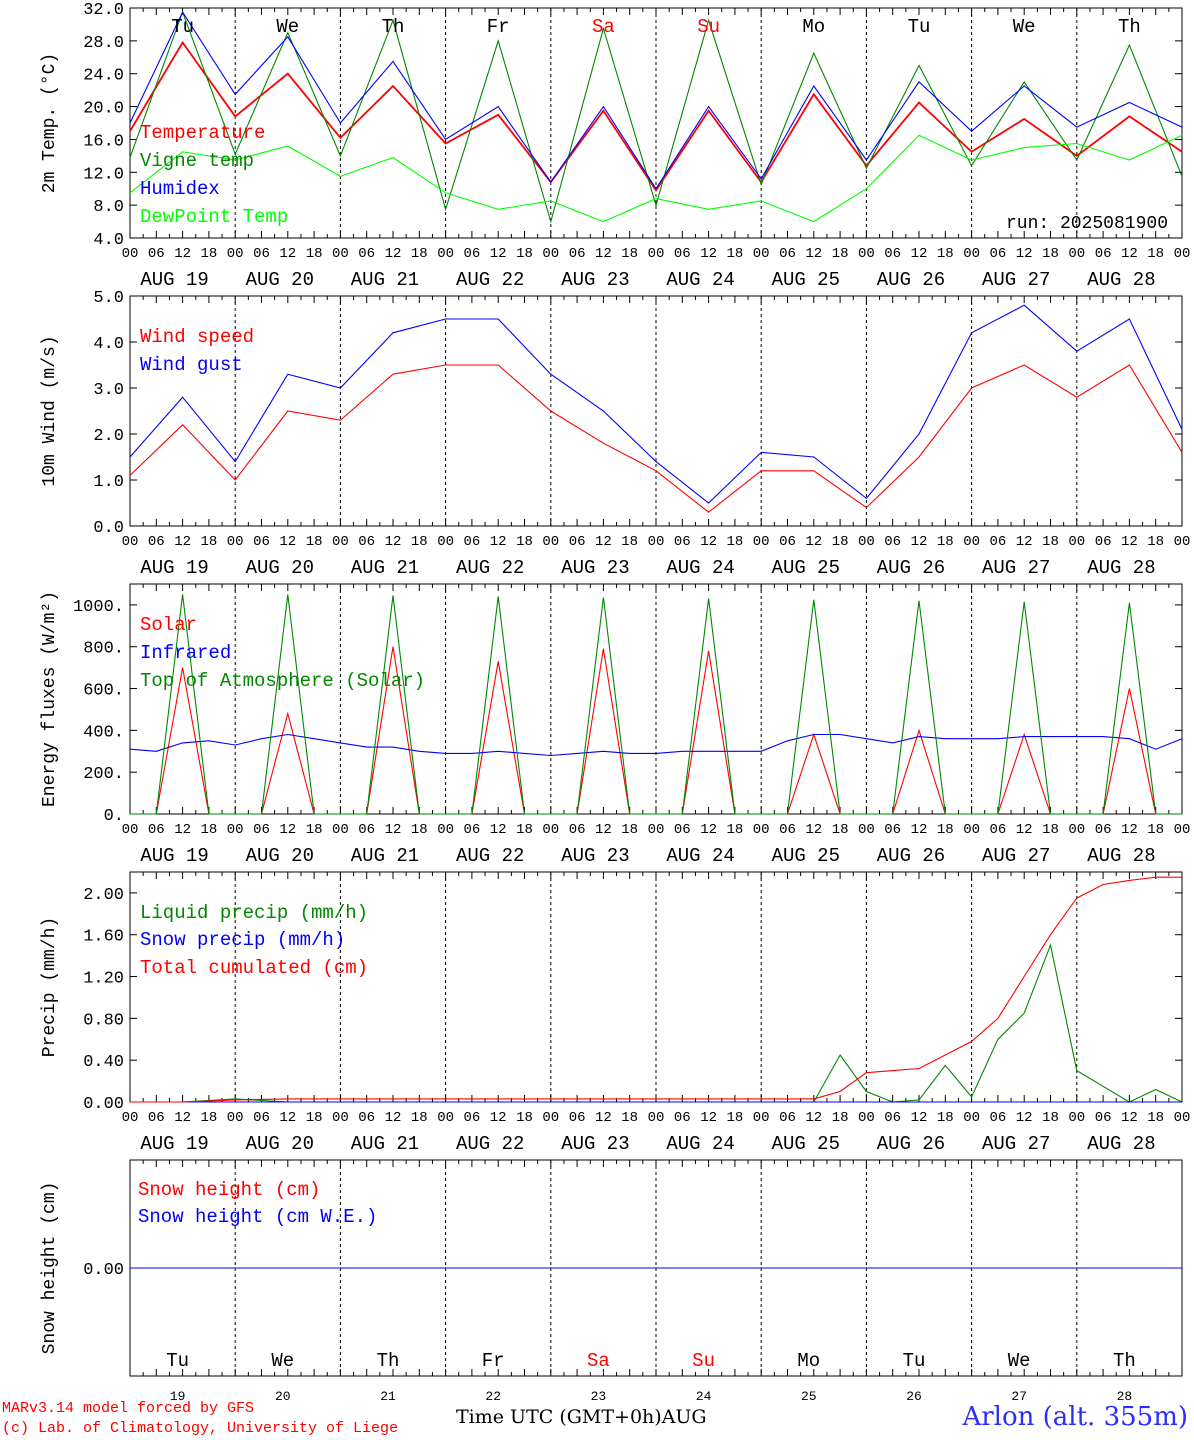 This screenshot has height=1440, width=1194. Describe the element at coordinates (103, 732) in the screenshot. I see `y-tick-label: 400.` at that location.